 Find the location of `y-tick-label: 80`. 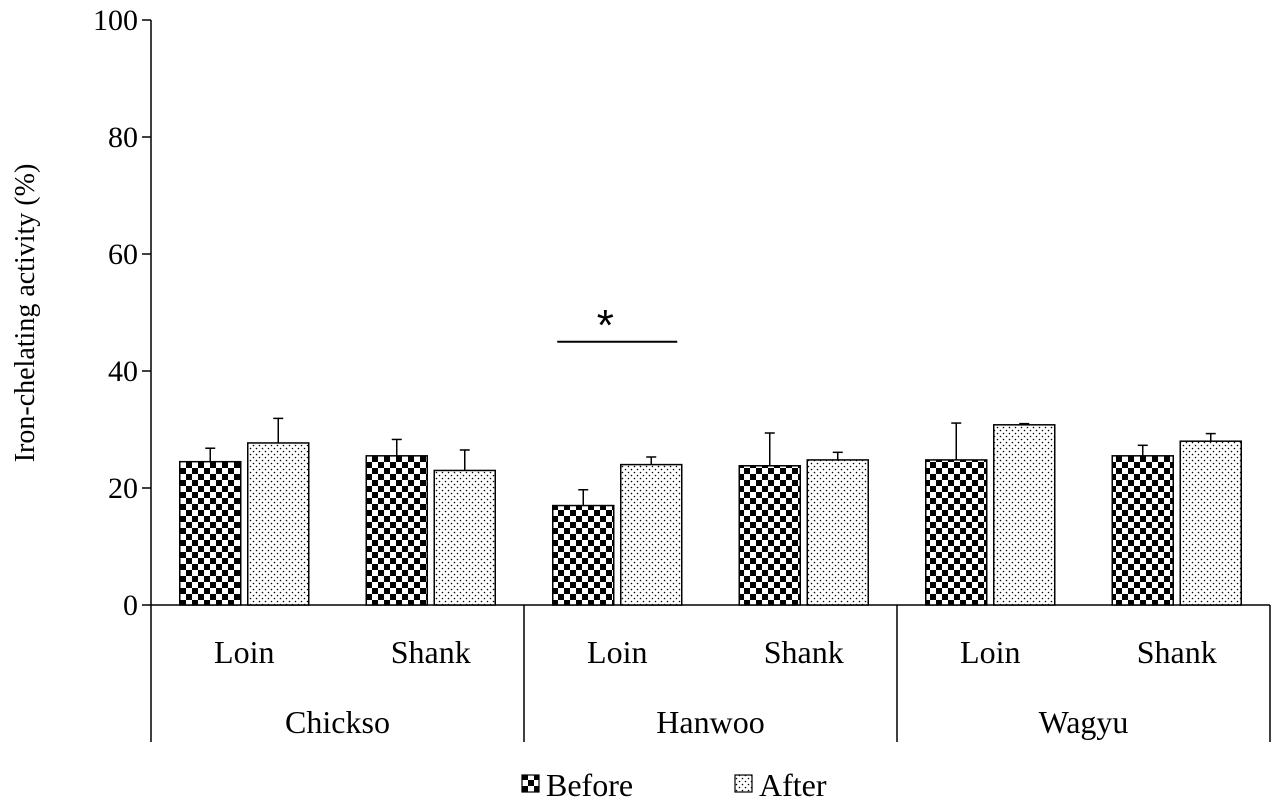

y-tick-label: 80 is located at coordinates (123, 137).